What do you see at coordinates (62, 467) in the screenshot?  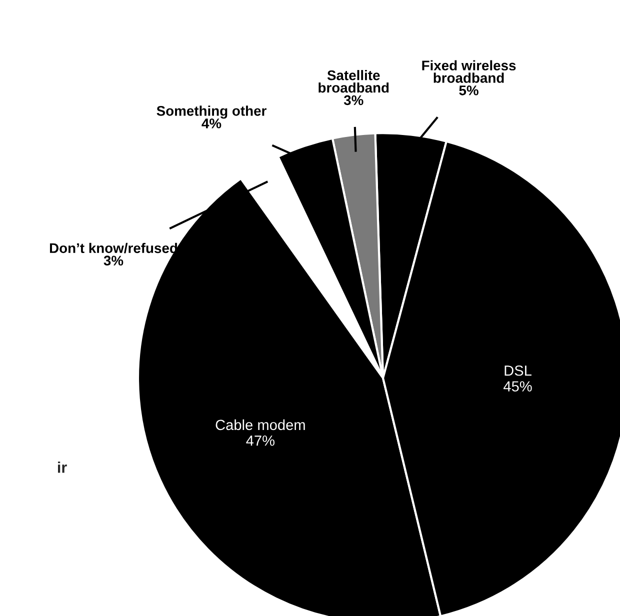 I see `text: ir` at bounding box center [62, 467].